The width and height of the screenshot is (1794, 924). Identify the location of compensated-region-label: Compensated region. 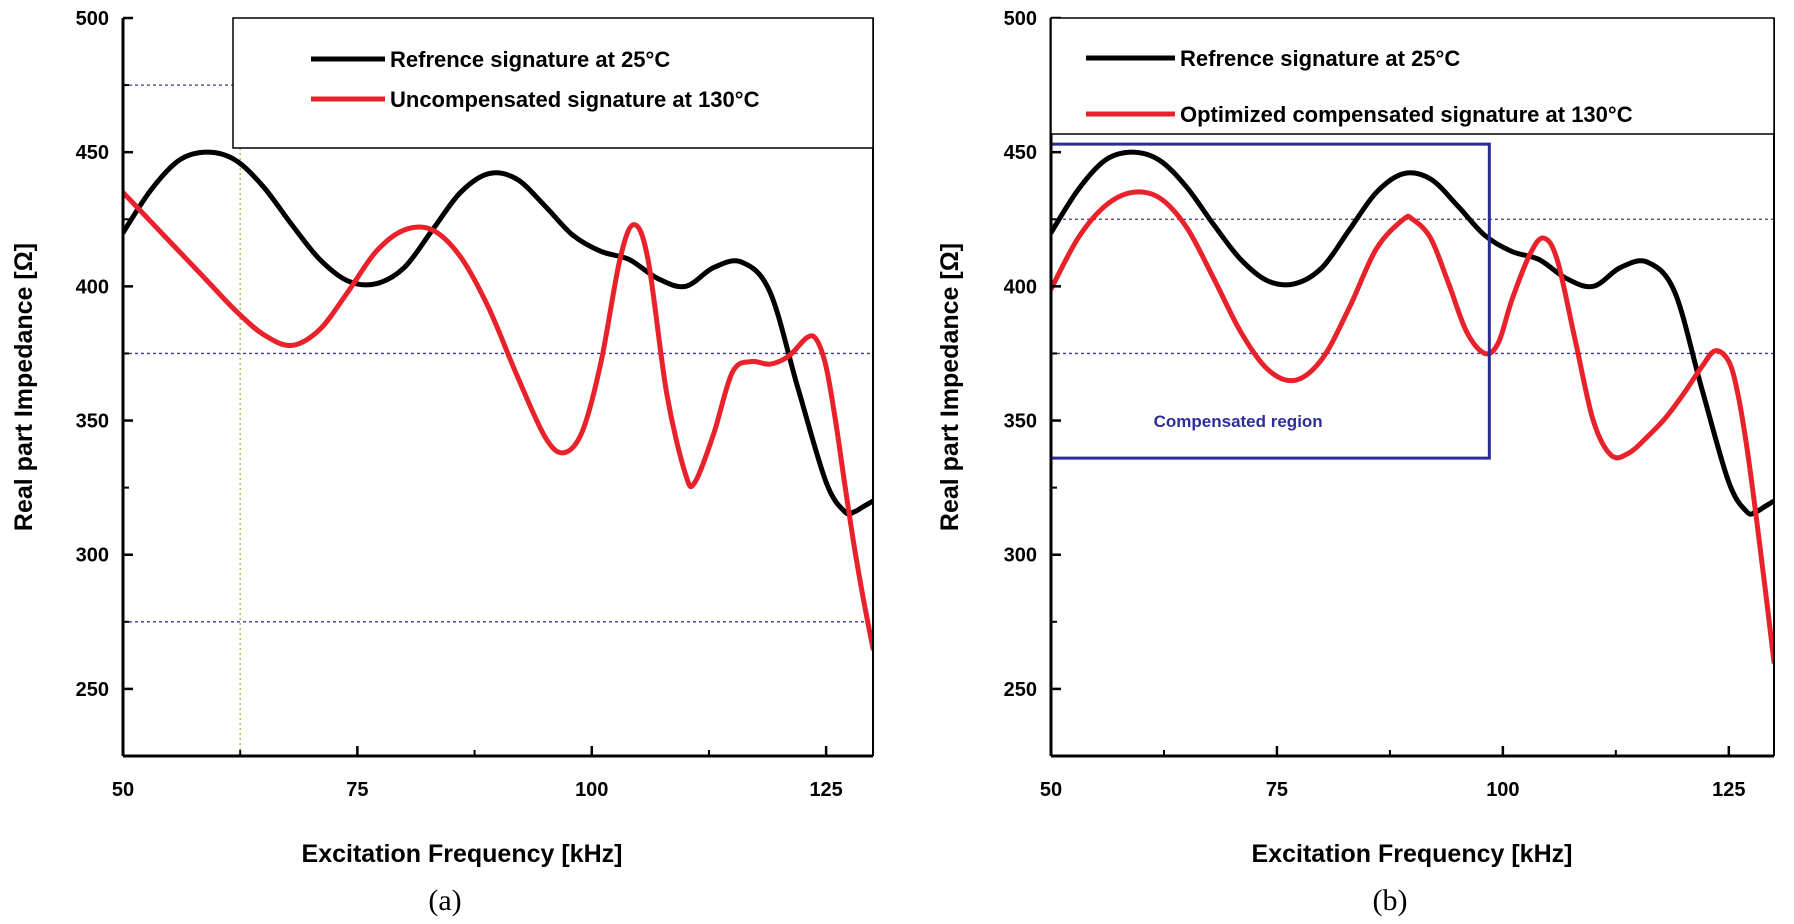
(1238, 421).